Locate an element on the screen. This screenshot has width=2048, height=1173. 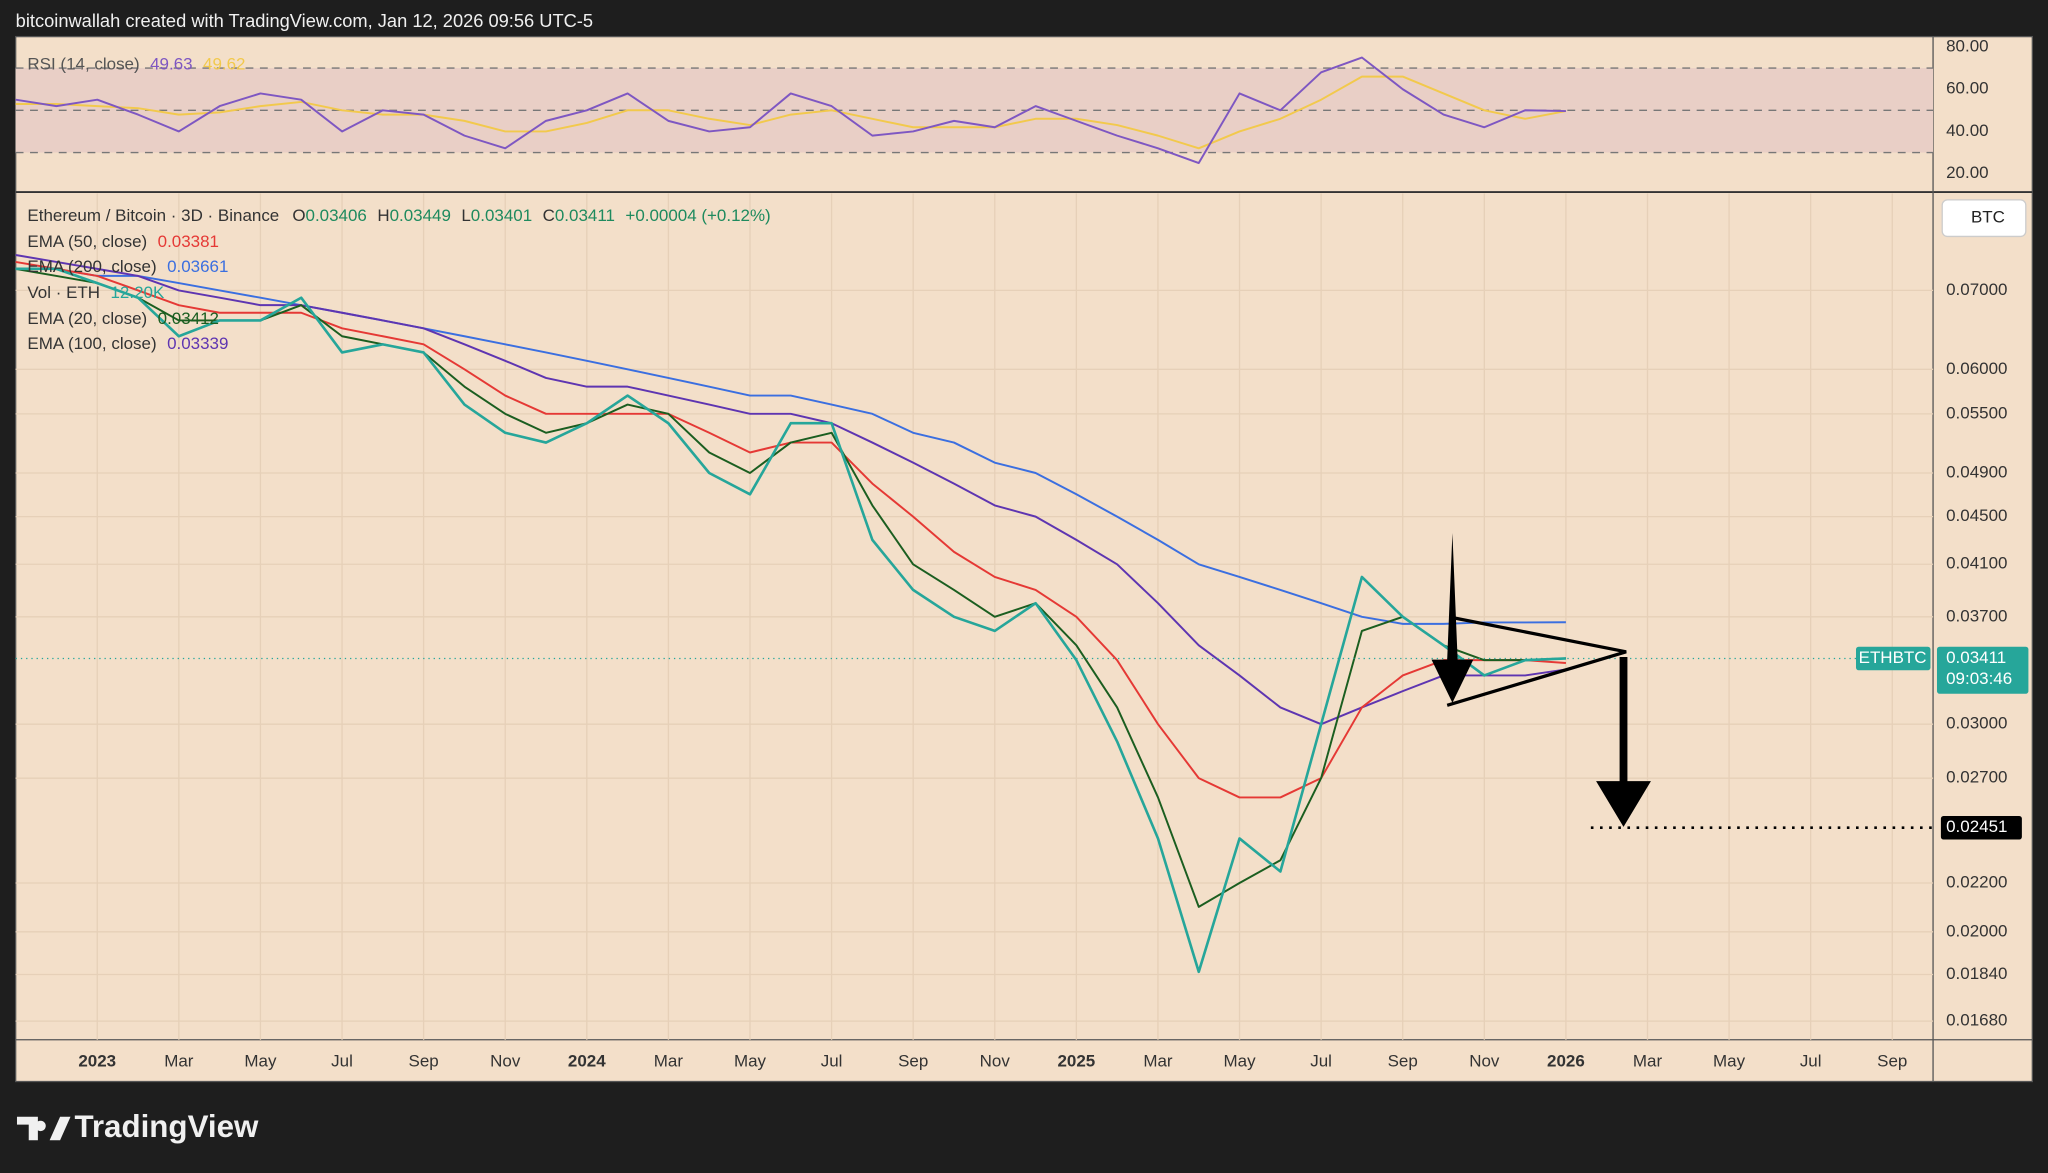
indicator-legend: EMA (20, close) 0.03412 is located at coordinates (123, 319).